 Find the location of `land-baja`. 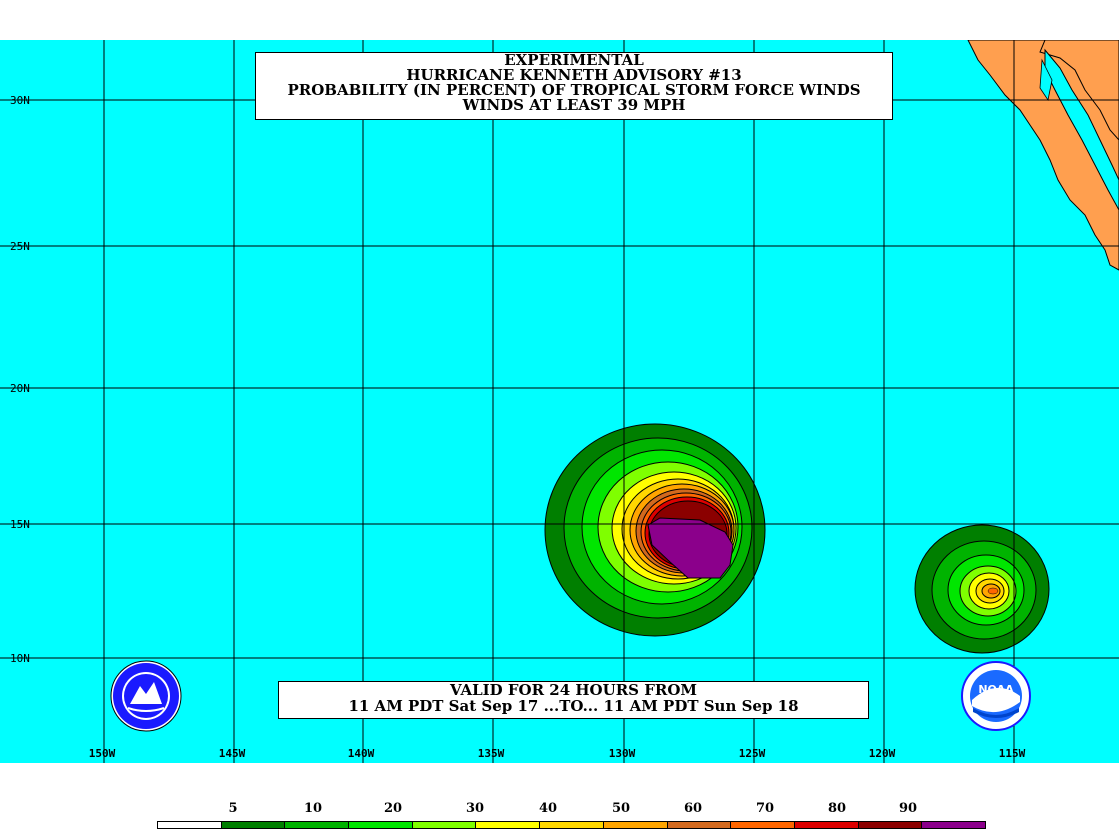

land-baja is located at coordinates (1079, 90).